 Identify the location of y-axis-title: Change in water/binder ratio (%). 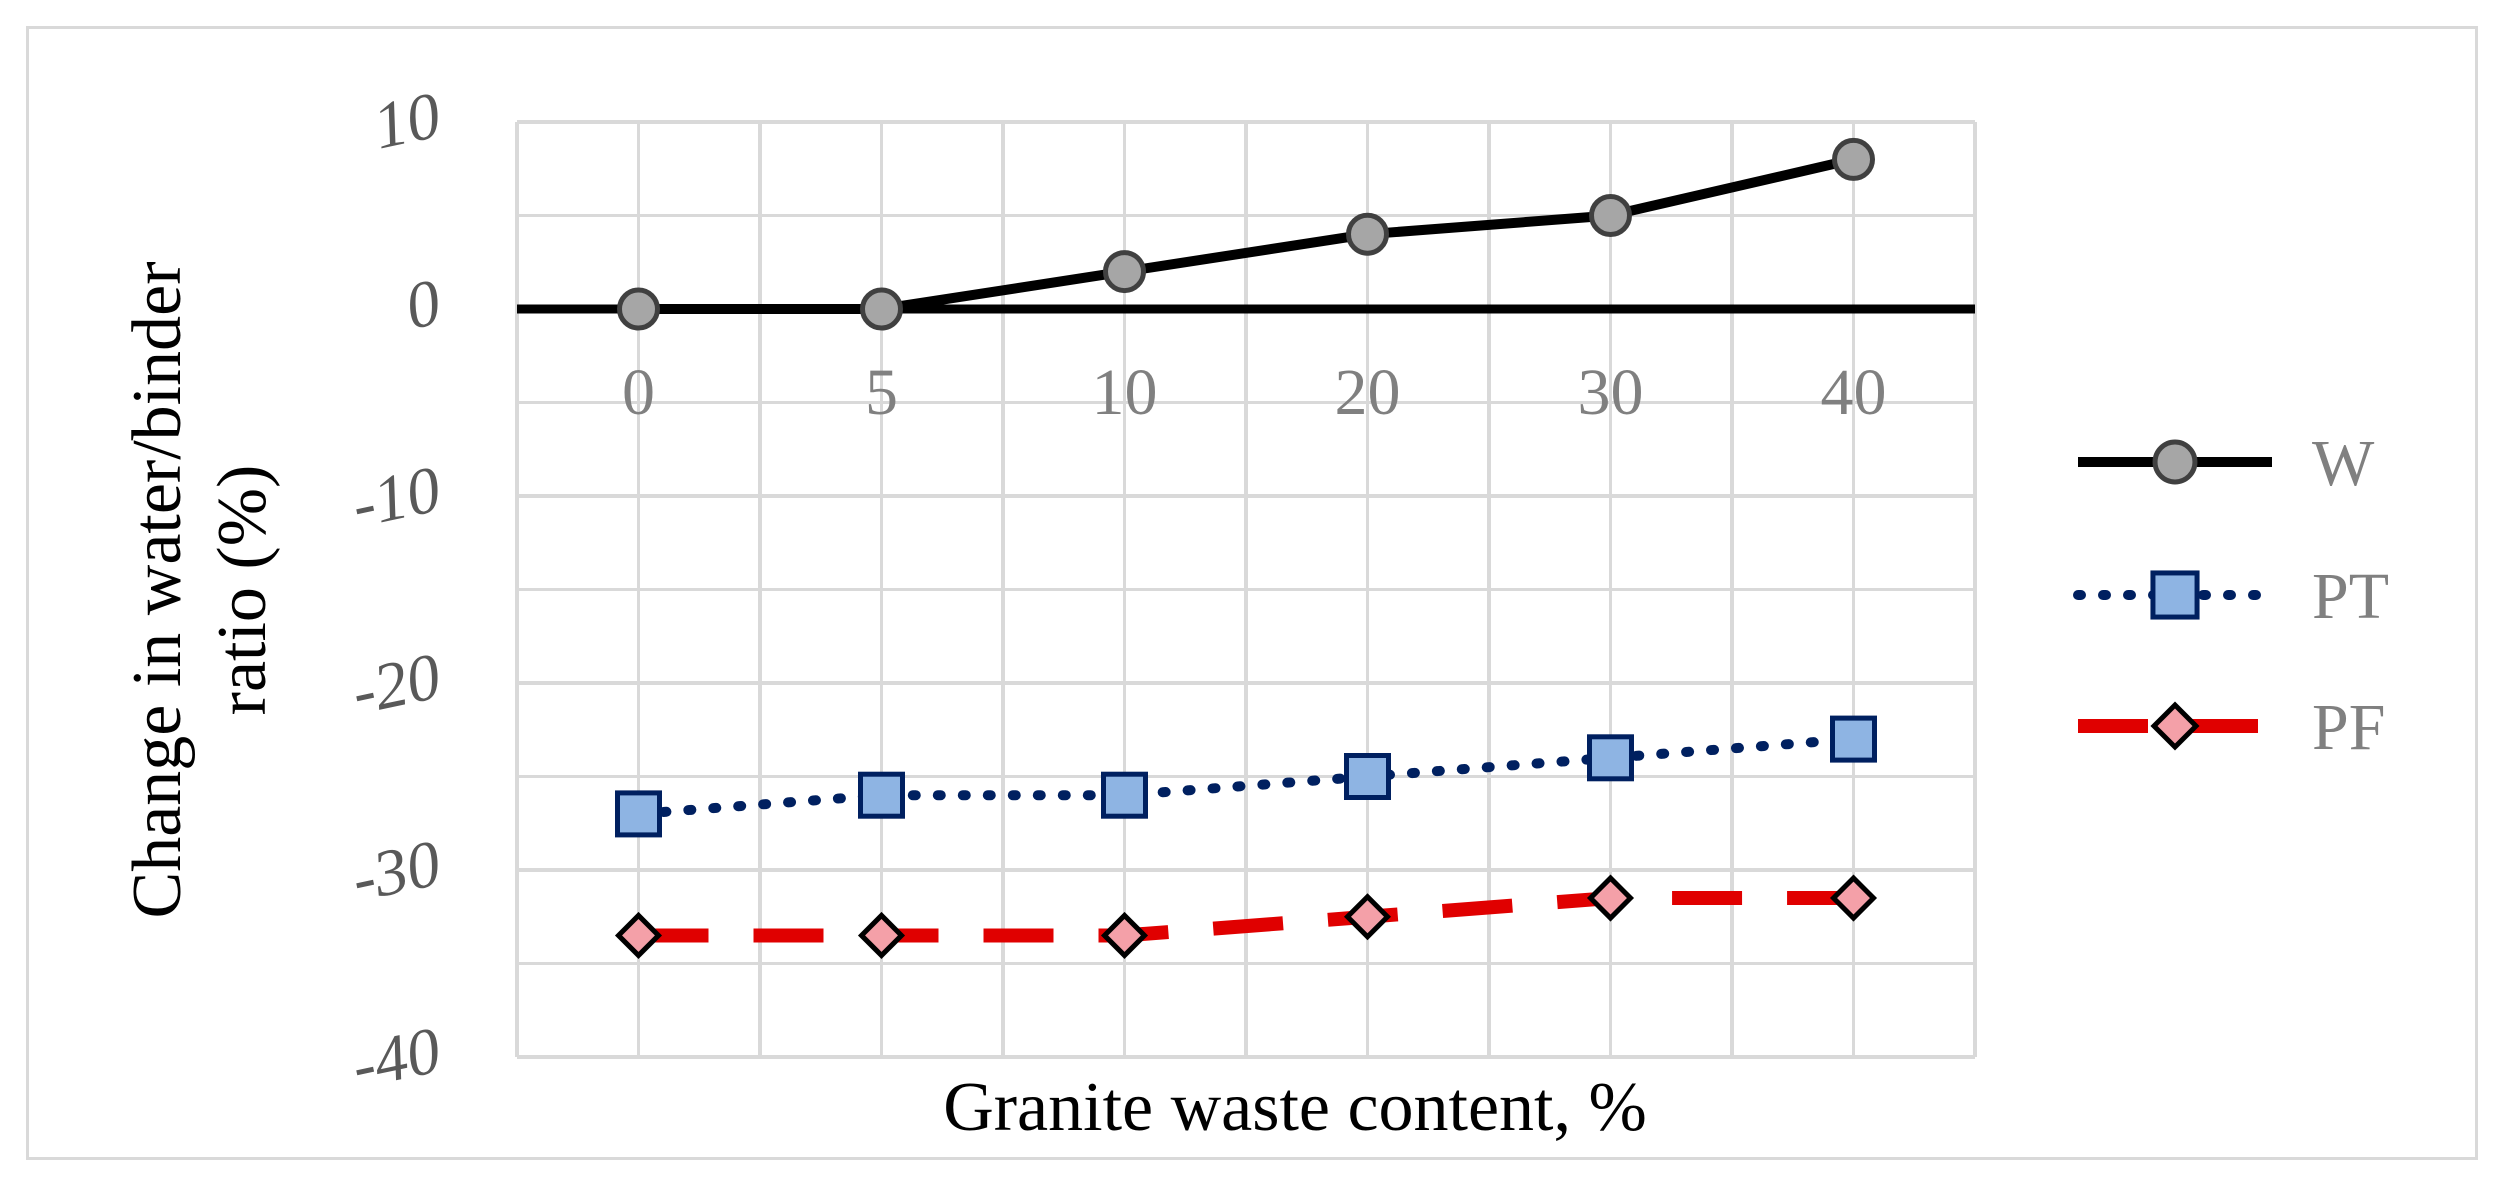
(200, 589).